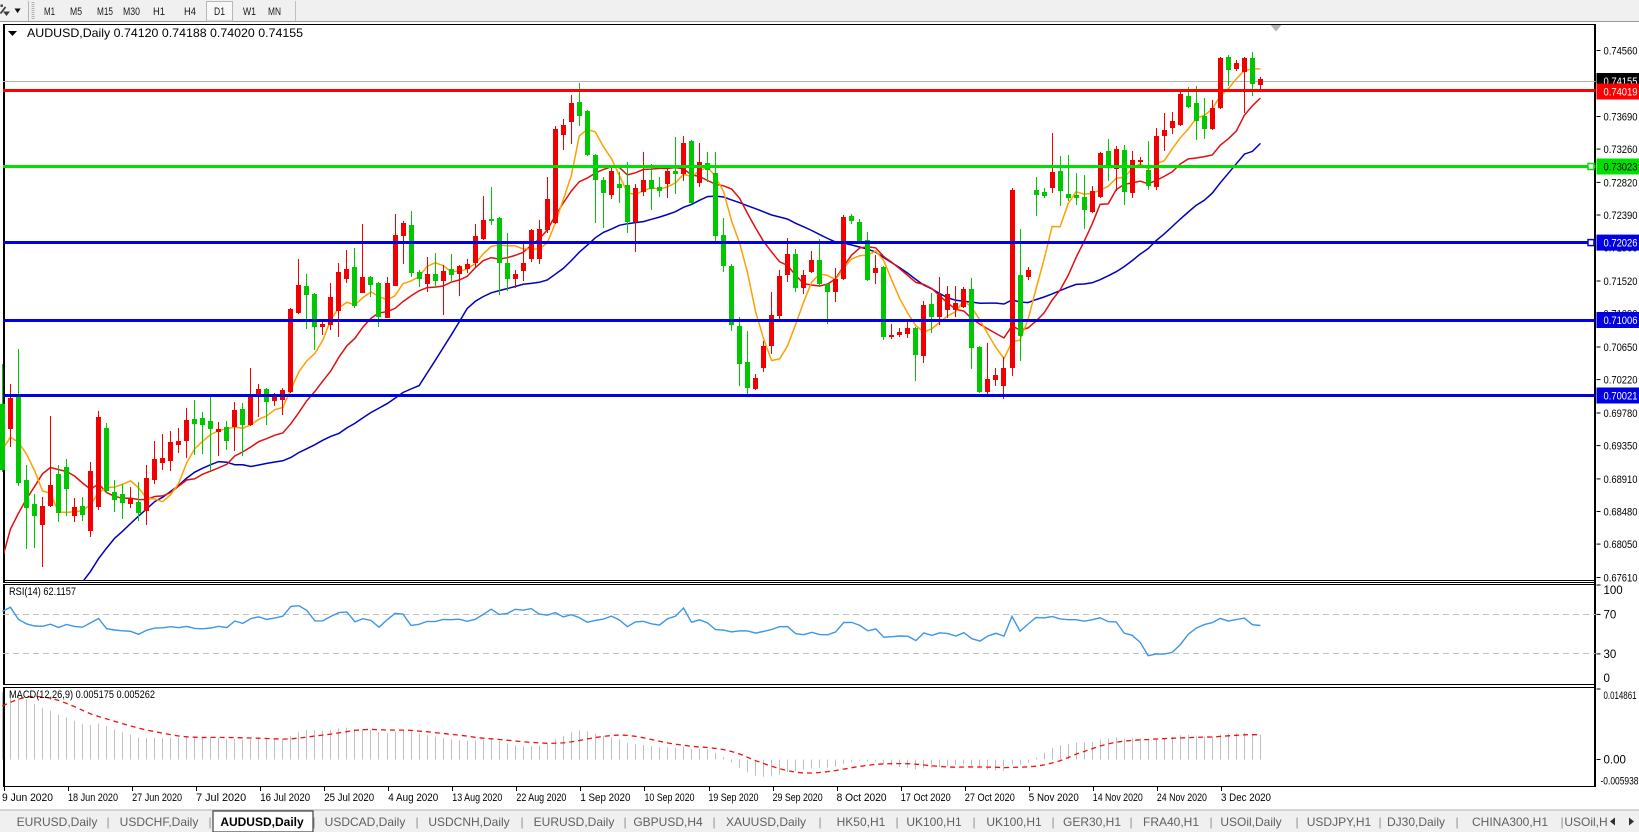 Image resolution: width=1639 pixels, height=837 pixels. What do you see at coordinates (1054, 798) in the screenshot?
I see `svg-text: 5 Nov 2020` at bounding box center [1054, 798].